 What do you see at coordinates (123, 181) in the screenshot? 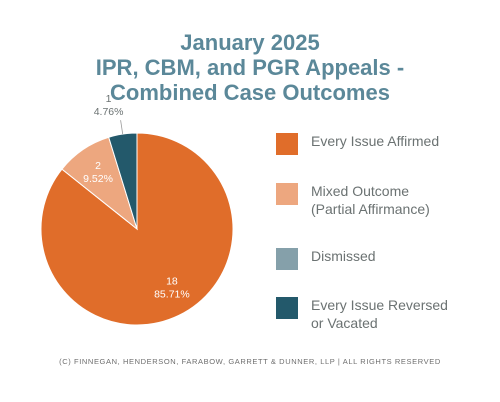
I see `pie-slice-every-issue-reversed-or-vacated` at bounding box center [123, 181].